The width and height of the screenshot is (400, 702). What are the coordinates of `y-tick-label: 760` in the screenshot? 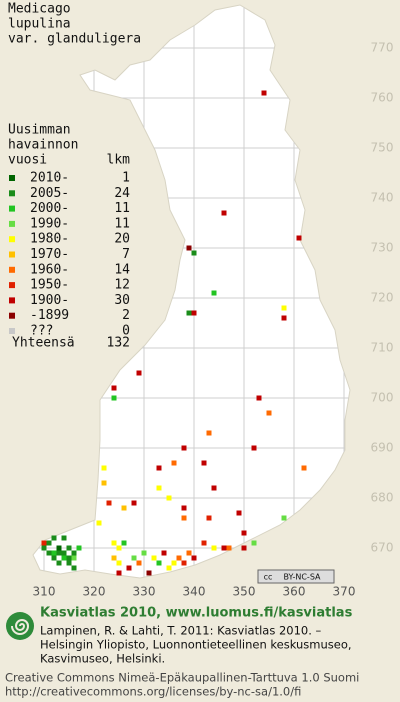 It's located at (382, 98).